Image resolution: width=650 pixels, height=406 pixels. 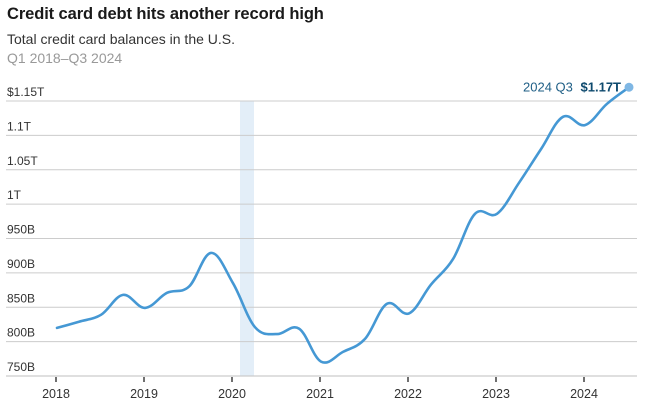 What do you see at coordinates (14, 195) in the screenshot?
I see `y-tick-label: 1T` at bounding box center [14, 195].